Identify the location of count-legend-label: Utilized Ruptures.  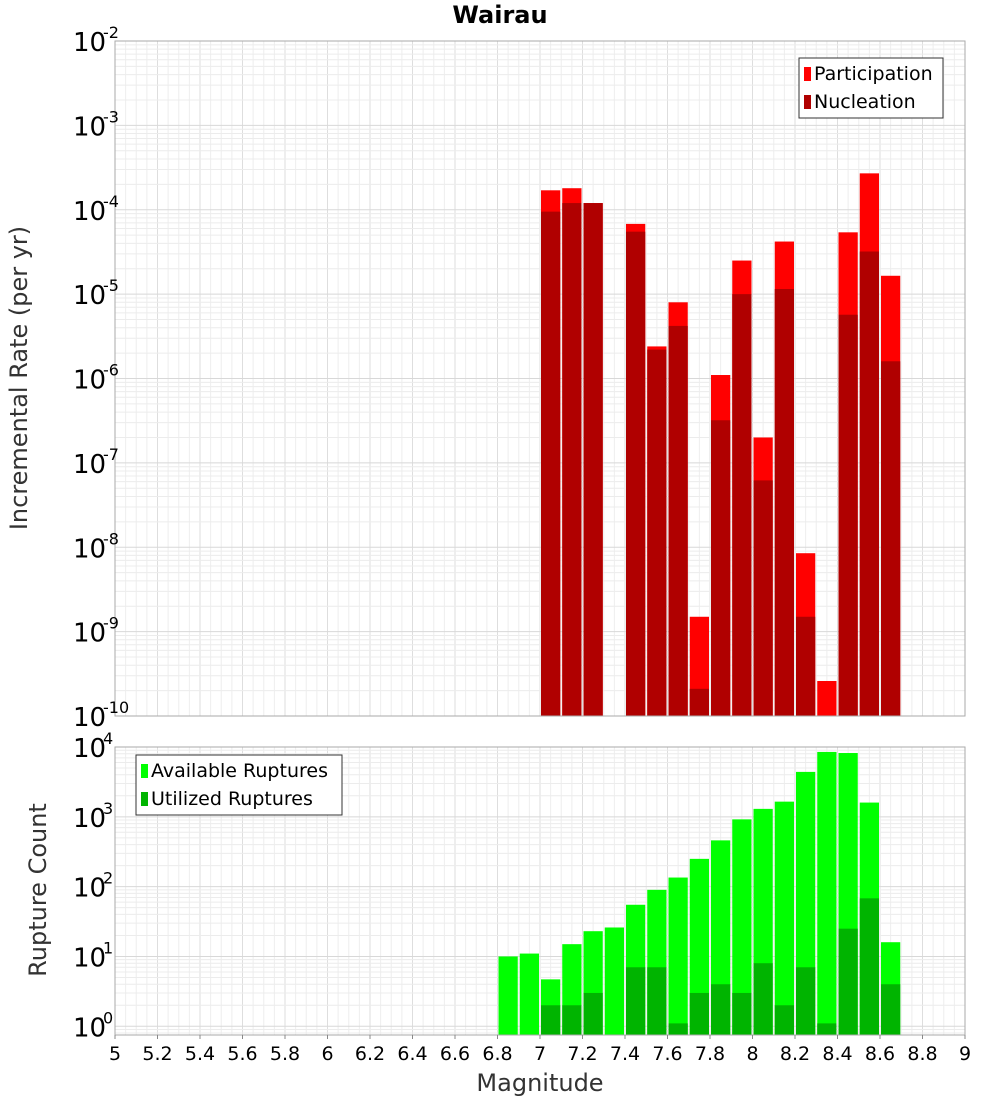
(232, 799).